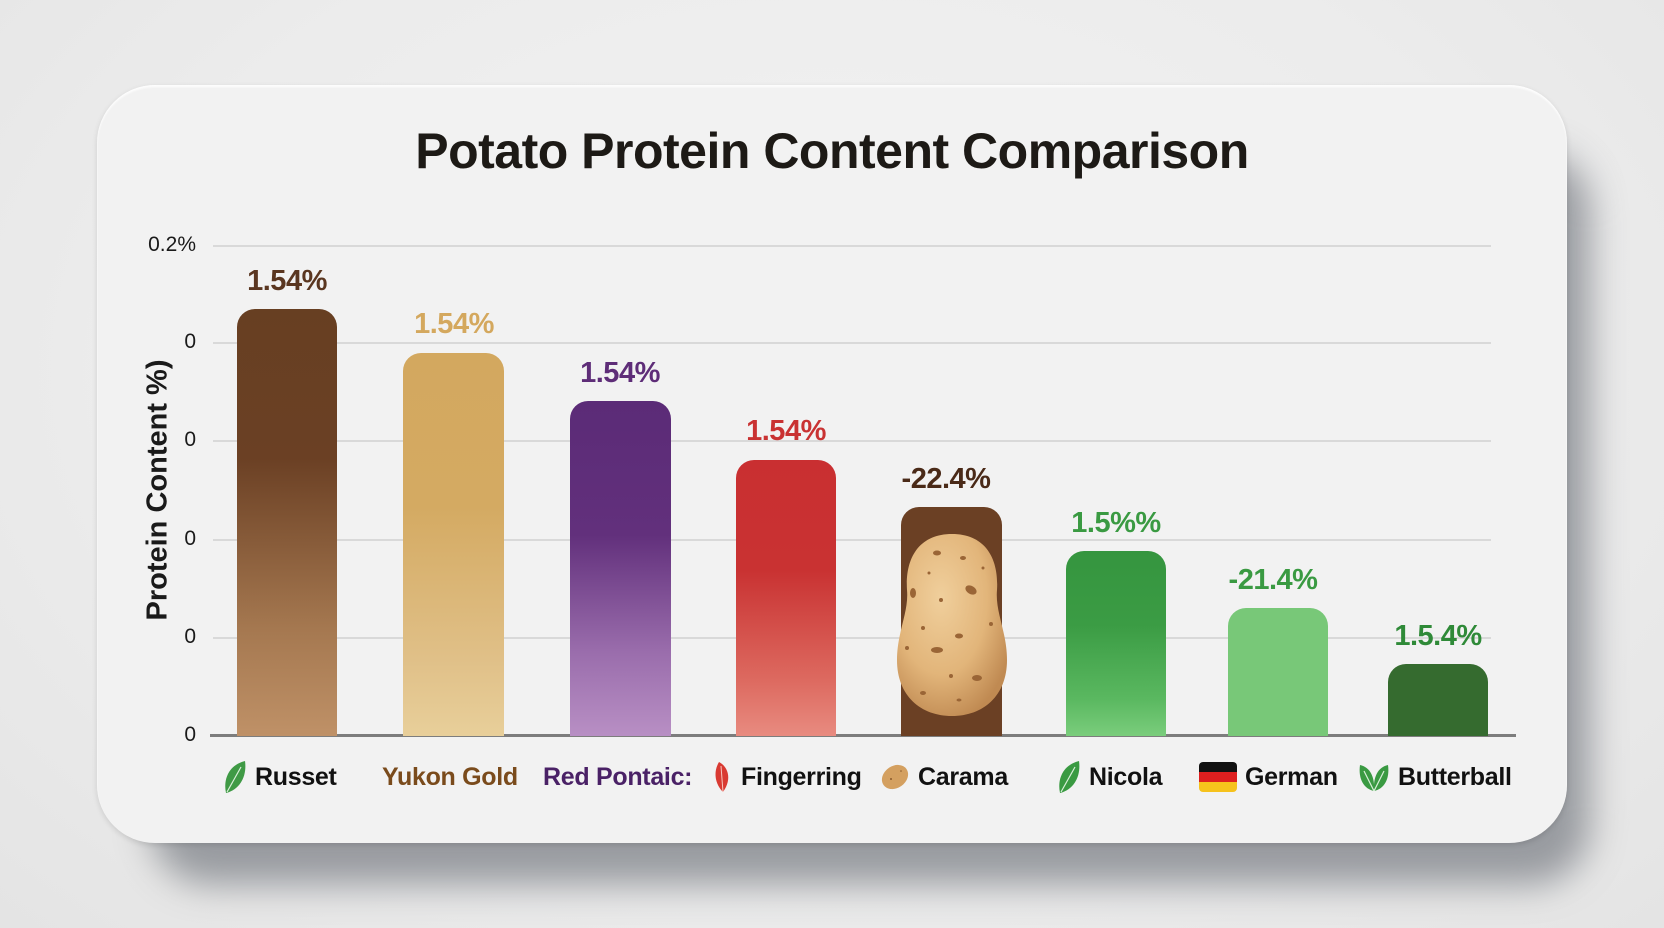 The height and width of the screenshot is (928, 1664). I want to click on category-fingerring: Fingerring, so click(787, 777).